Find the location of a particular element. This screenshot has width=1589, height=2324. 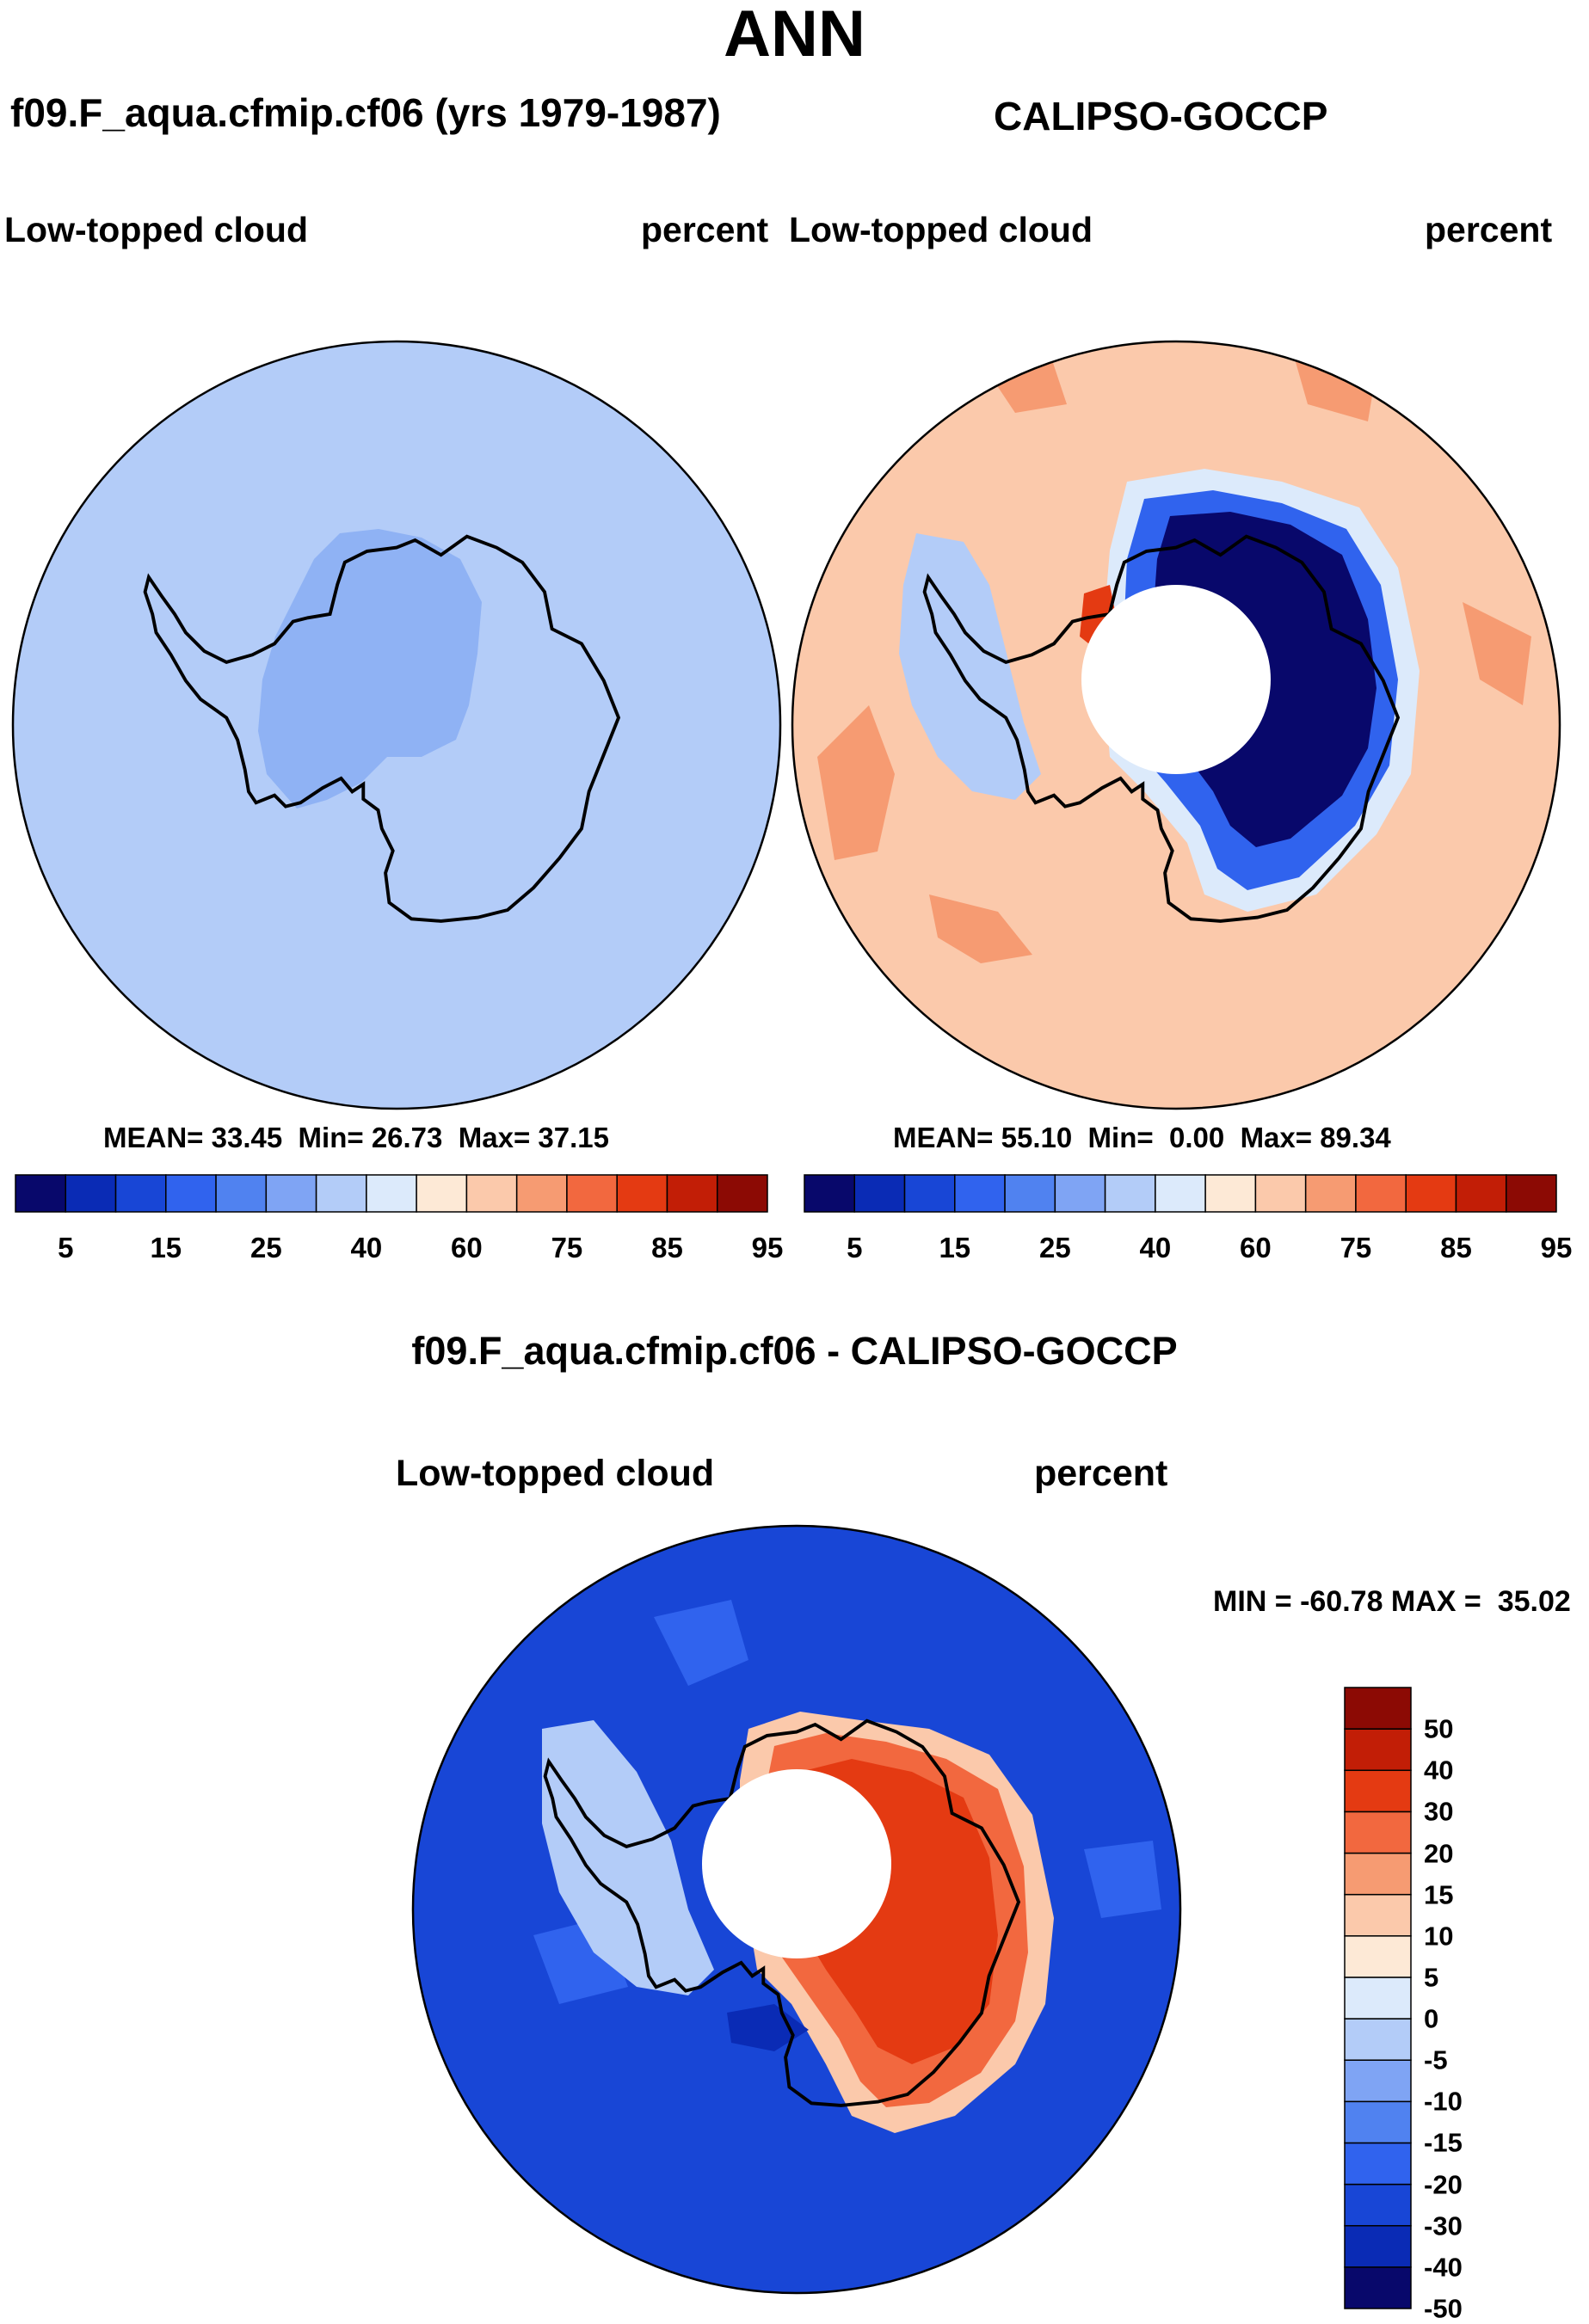

model-max: 37.15 is located at coordinates (573, 1137).